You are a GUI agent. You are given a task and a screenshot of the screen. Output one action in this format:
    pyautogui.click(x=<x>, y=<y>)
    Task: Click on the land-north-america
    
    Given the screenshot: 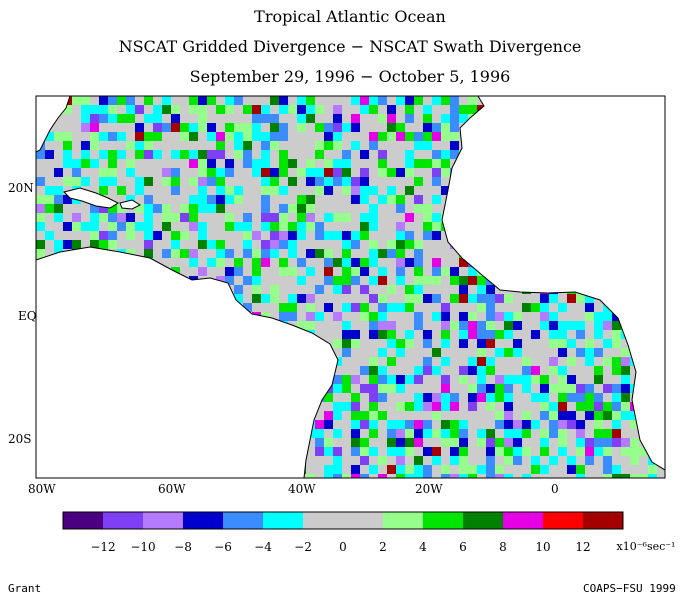 What is the action you would take?
    pyautogui.click(x=53, y=124)
    